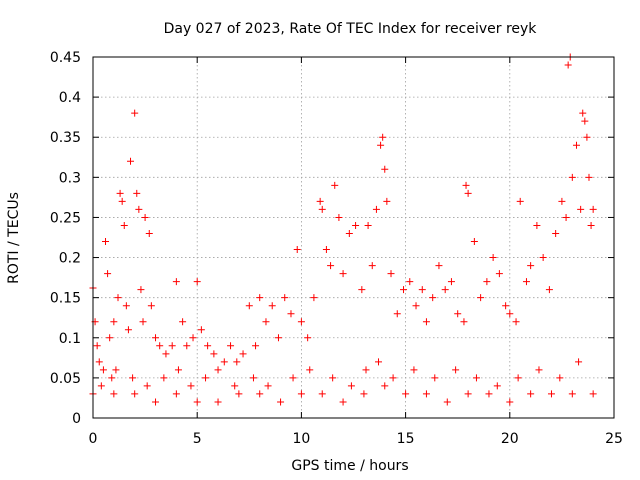 The height and width of the screenshot is (480, 640). I want to click on x-tick-label: 0, so click(93, 439).